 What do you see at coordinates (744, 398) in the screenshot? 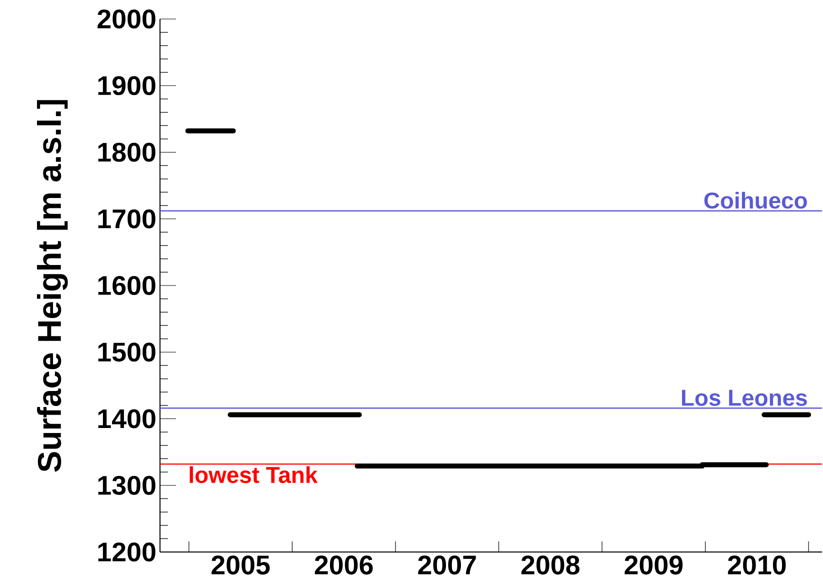
I see `ref-line-label: Los Leones` at bounding box center [744, 398].